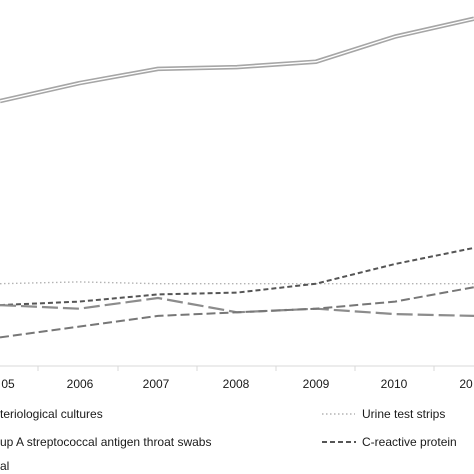  Describe the element at coordinates (8, 384) in the screenshot. I see `x-tick-label: 05` at that location.